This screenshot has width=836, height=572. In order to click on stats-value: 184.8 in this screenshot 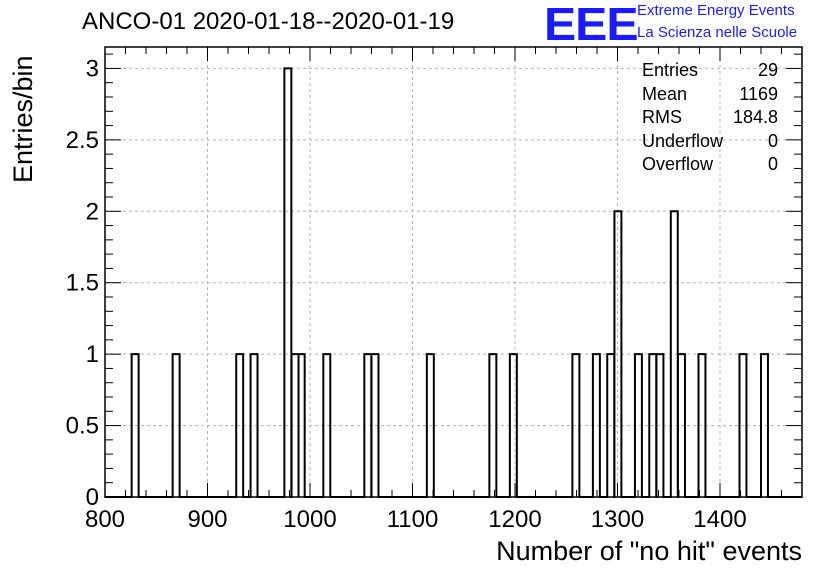, I will do `click(755, 117)`.